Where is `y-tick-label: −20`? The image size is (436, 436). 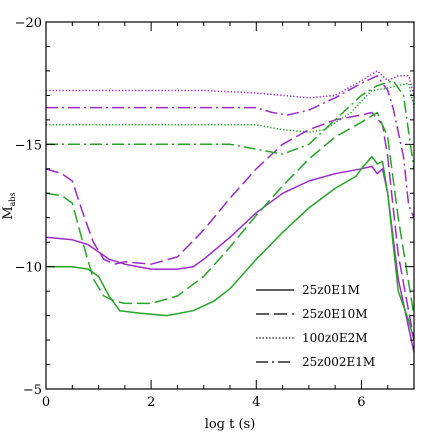
y-tick-label: −20 is located at coordinates (28, 23).